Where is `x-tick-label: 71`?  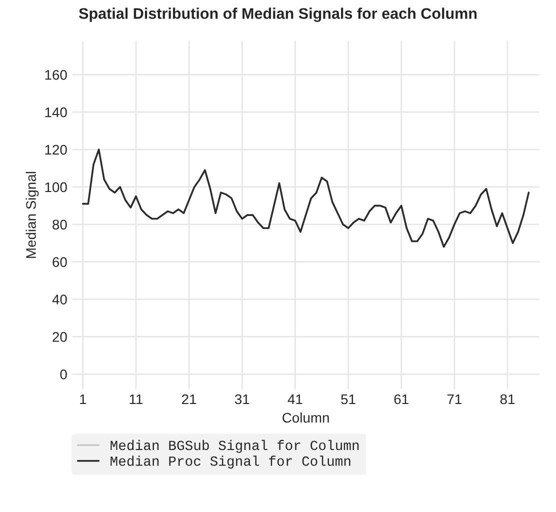
x-tick-label: 71 is located at coordinates (454, 399).